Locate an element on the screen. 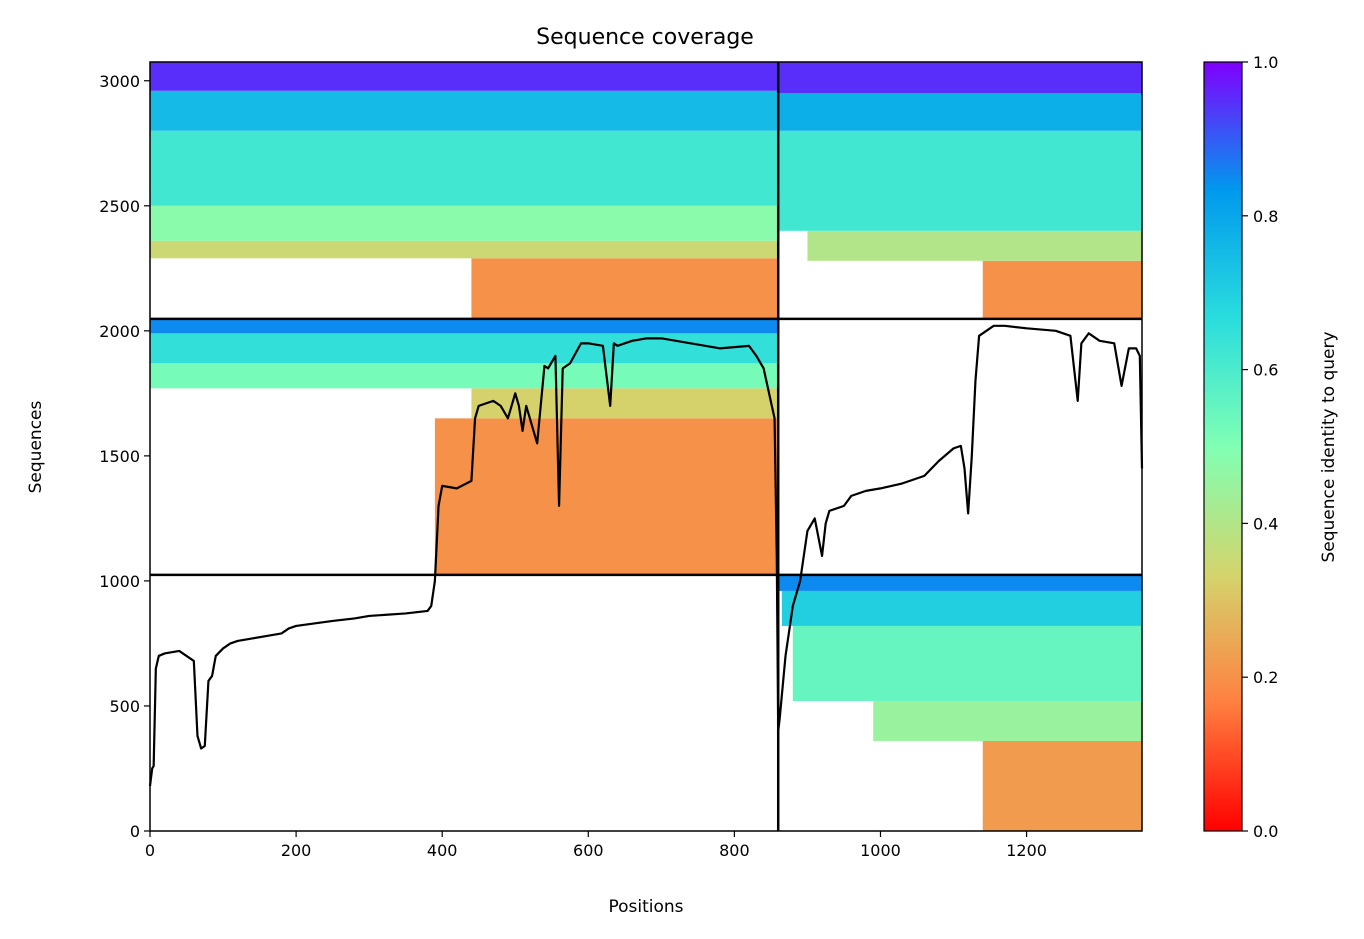 The image size is (1364, 939). colorbar-tick-label: 0.8 is located at coordinates (1265, 216).